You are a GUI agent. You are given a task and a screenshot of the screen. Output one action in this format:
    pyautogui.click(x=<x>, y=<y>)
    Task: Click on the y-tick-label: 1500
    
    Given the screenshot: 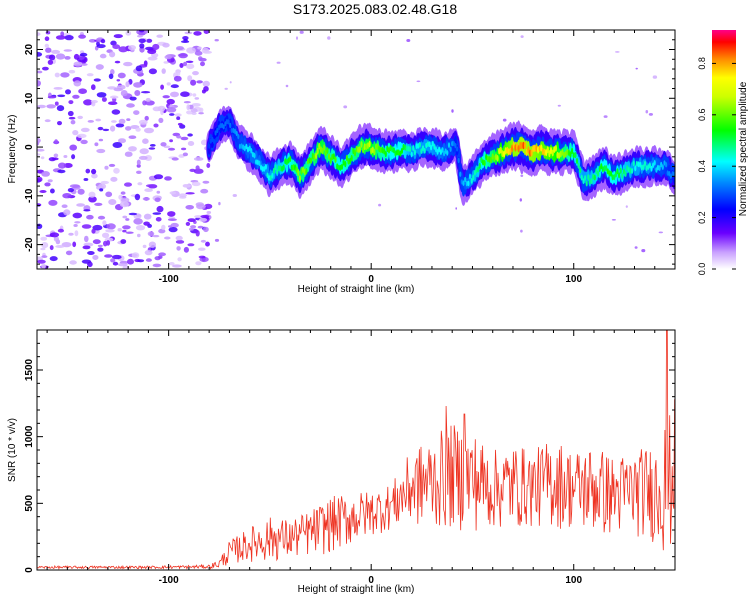 What is the action you would take?
    pyautogui.click(x=29, y=369)
    